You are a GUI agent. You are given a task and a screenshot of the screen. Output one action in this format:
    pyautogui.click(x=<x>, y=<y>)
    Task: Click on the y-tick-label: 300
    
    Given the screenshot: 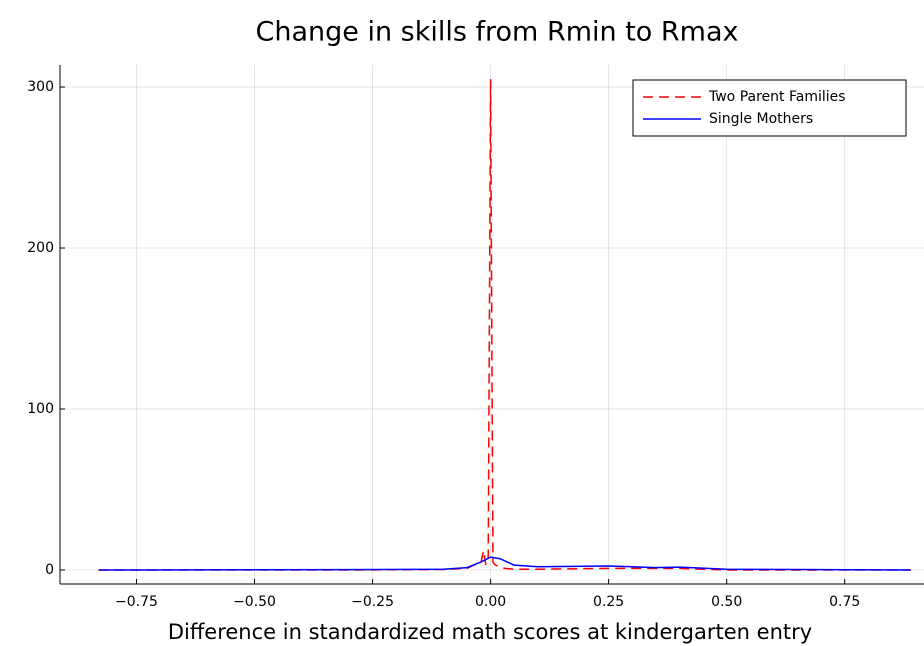 What is the action you would take?
    pyautogui.click(x=40, y=87)
    